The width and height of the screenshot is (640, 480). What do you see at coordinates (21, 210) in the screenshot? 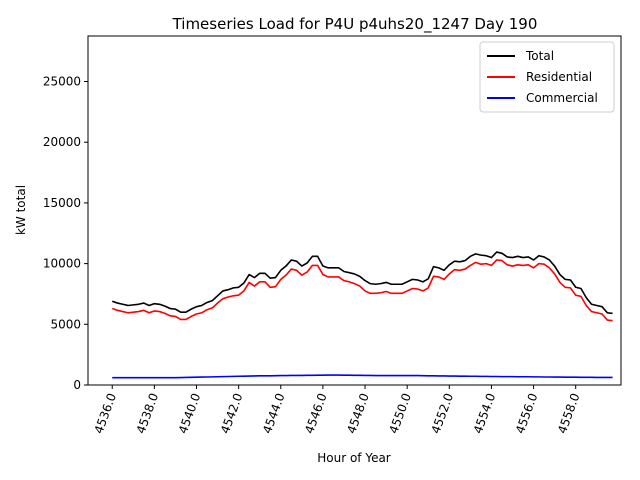
I see `y-axis-label: kW total` at bounding box center [21, 210].